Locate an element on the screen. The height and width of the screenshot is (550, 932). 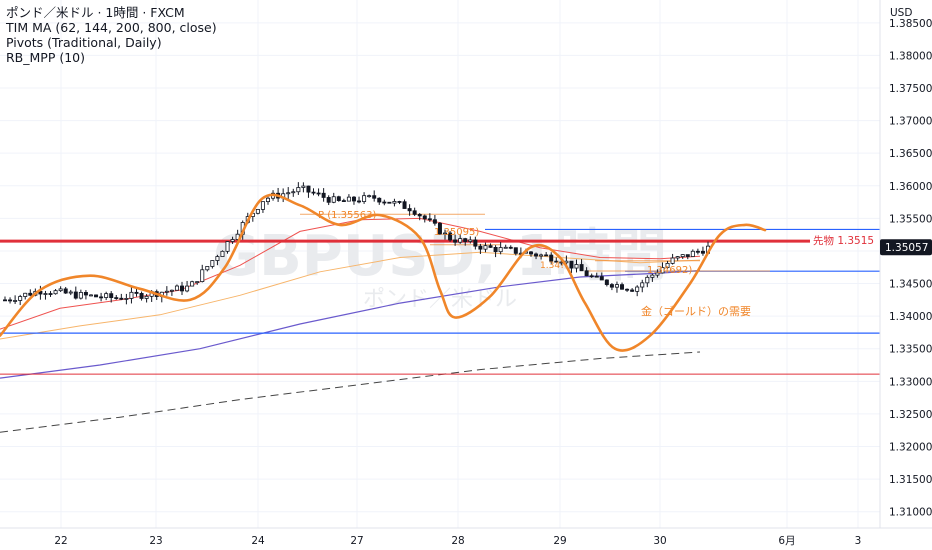
time-axis: 22 23 24 27 28 29 30 6月 3 is located at coordinates (457, 541).